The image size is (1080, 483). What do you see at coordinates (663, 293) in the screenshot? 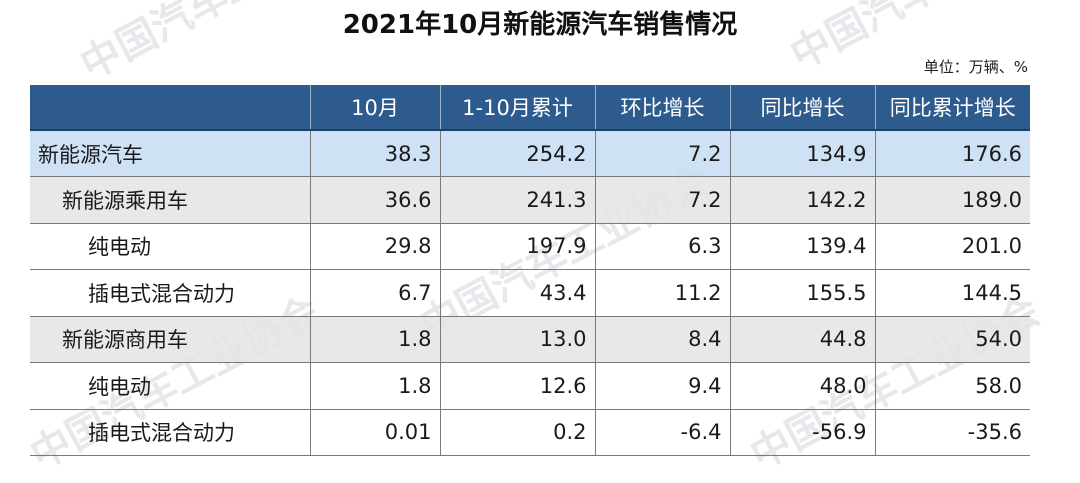
I see `cell-mom: 11.2` at bounding box center [663, 293].